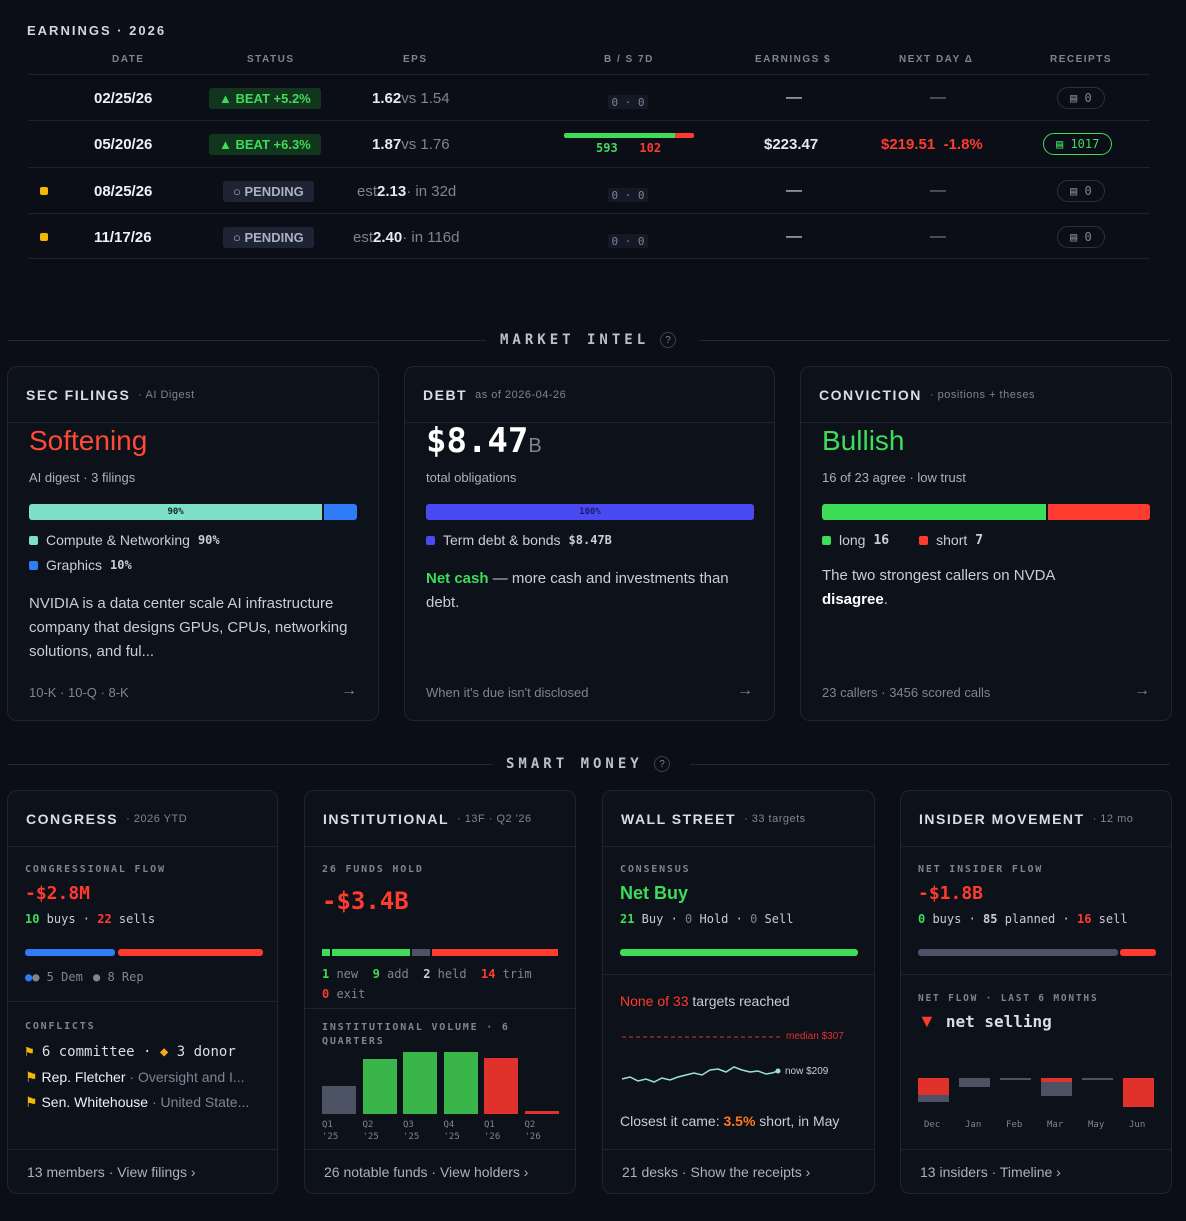 The image size is (1186, 1221). What do you see at coordinates (68, 919) in the screenshot?
I see `buys-label: buys ·` at bounding box center [68, 919].